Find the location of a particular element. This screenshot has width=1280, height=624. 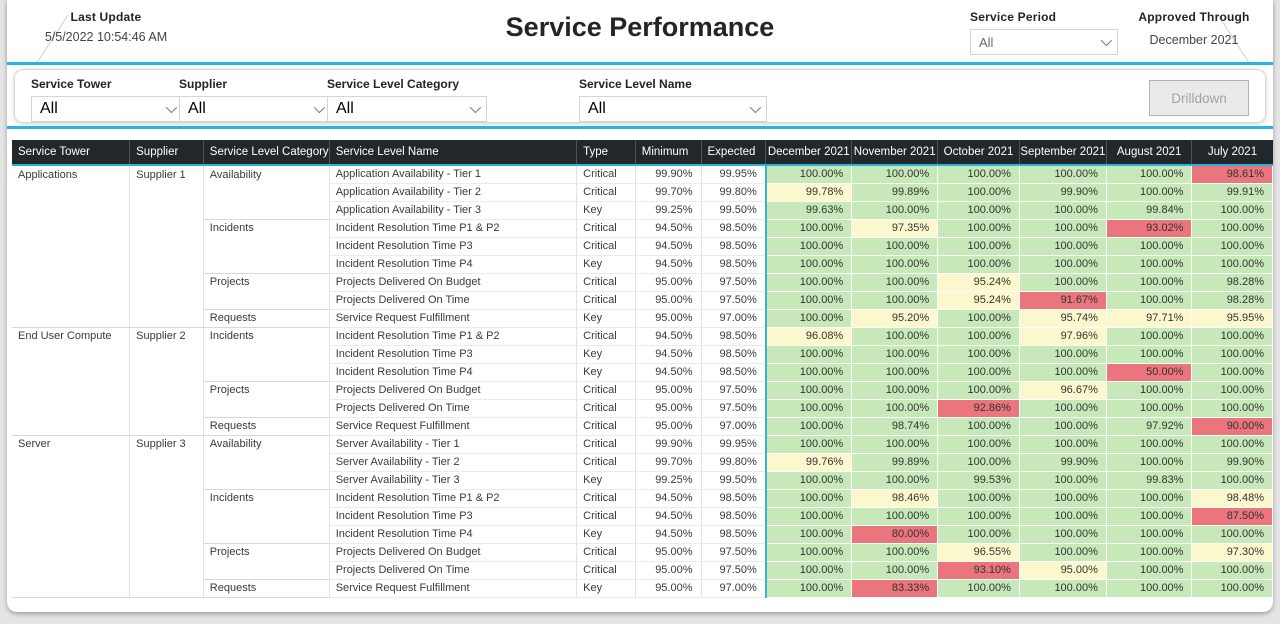

cell-month-value: 99.76% is located at coordinates (808, 462).